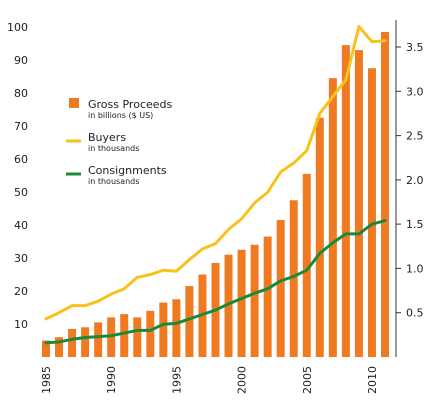 This screenshot has width=441, height=402. I want to click on right-tick-label-2.0: 2.0, so click(415, 180).